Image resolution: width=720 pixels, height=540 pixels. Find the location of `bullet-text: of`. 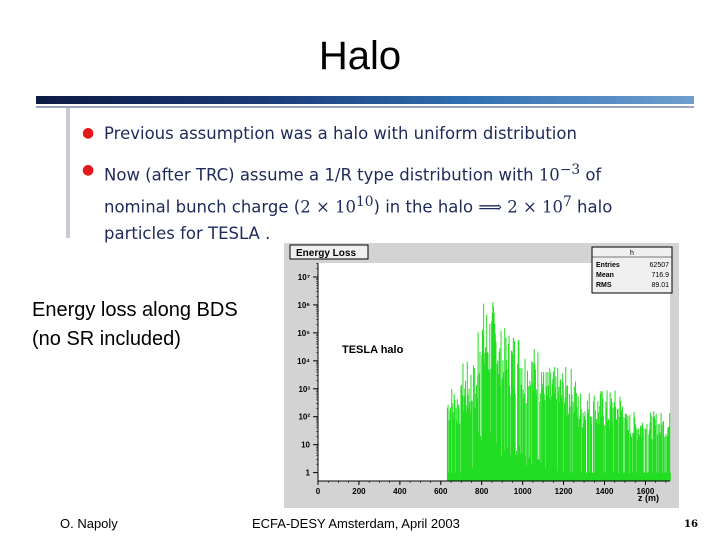

bullet-text: of is located at coordinates (591, 175).